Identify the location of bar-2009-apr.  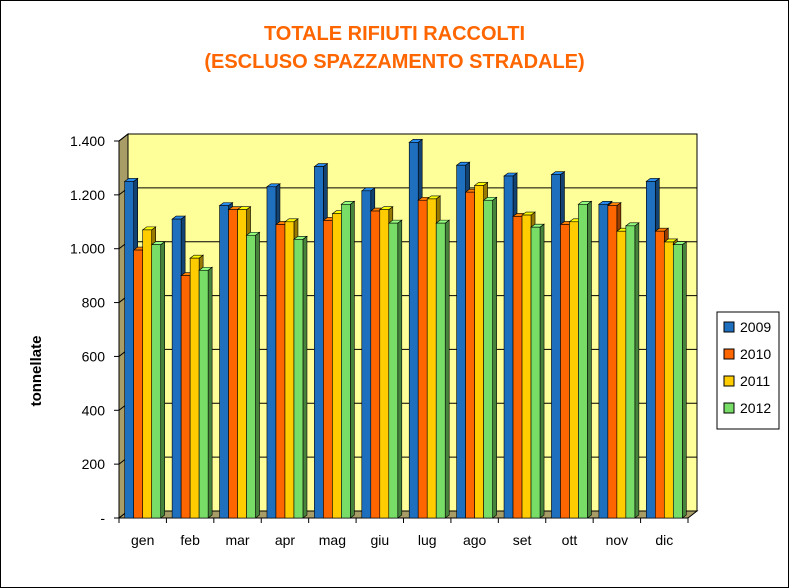
(271, 352).